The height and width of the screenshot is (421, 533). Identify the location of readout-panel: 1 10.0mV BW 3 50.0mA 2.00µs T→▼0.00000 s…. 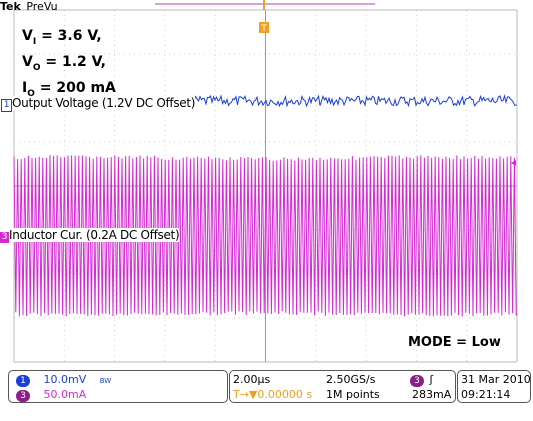
(266, 393).